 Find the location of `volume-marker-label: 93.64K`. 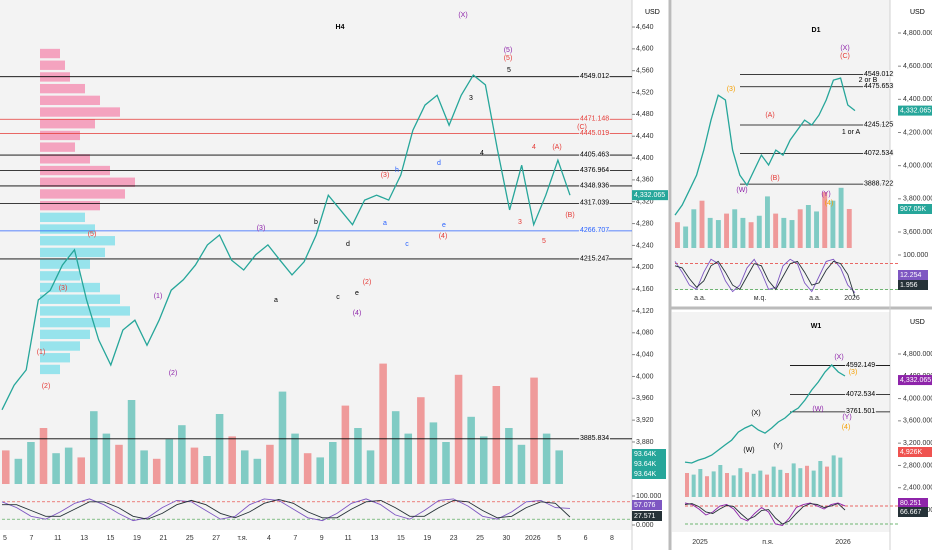

volume-marker-label: 93.64K is located at coordinates (645, 454).